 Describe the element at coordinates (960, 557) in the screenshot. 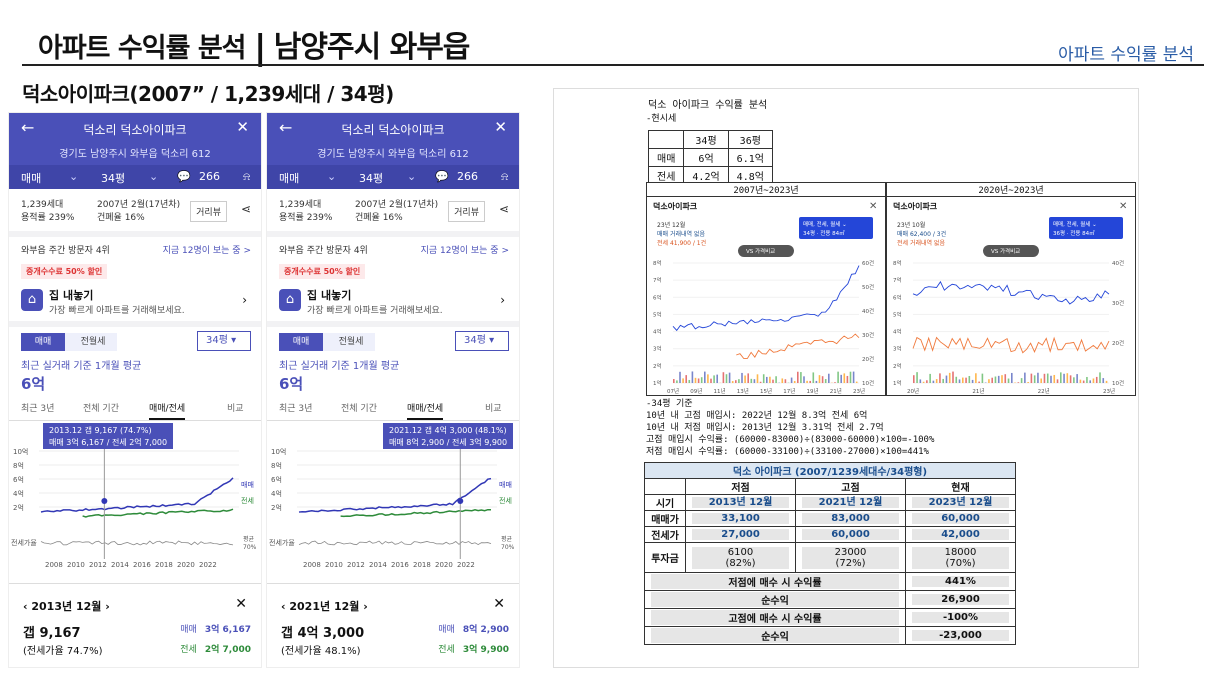

I see `table-cell-value: 18000 (70%)` at that location.